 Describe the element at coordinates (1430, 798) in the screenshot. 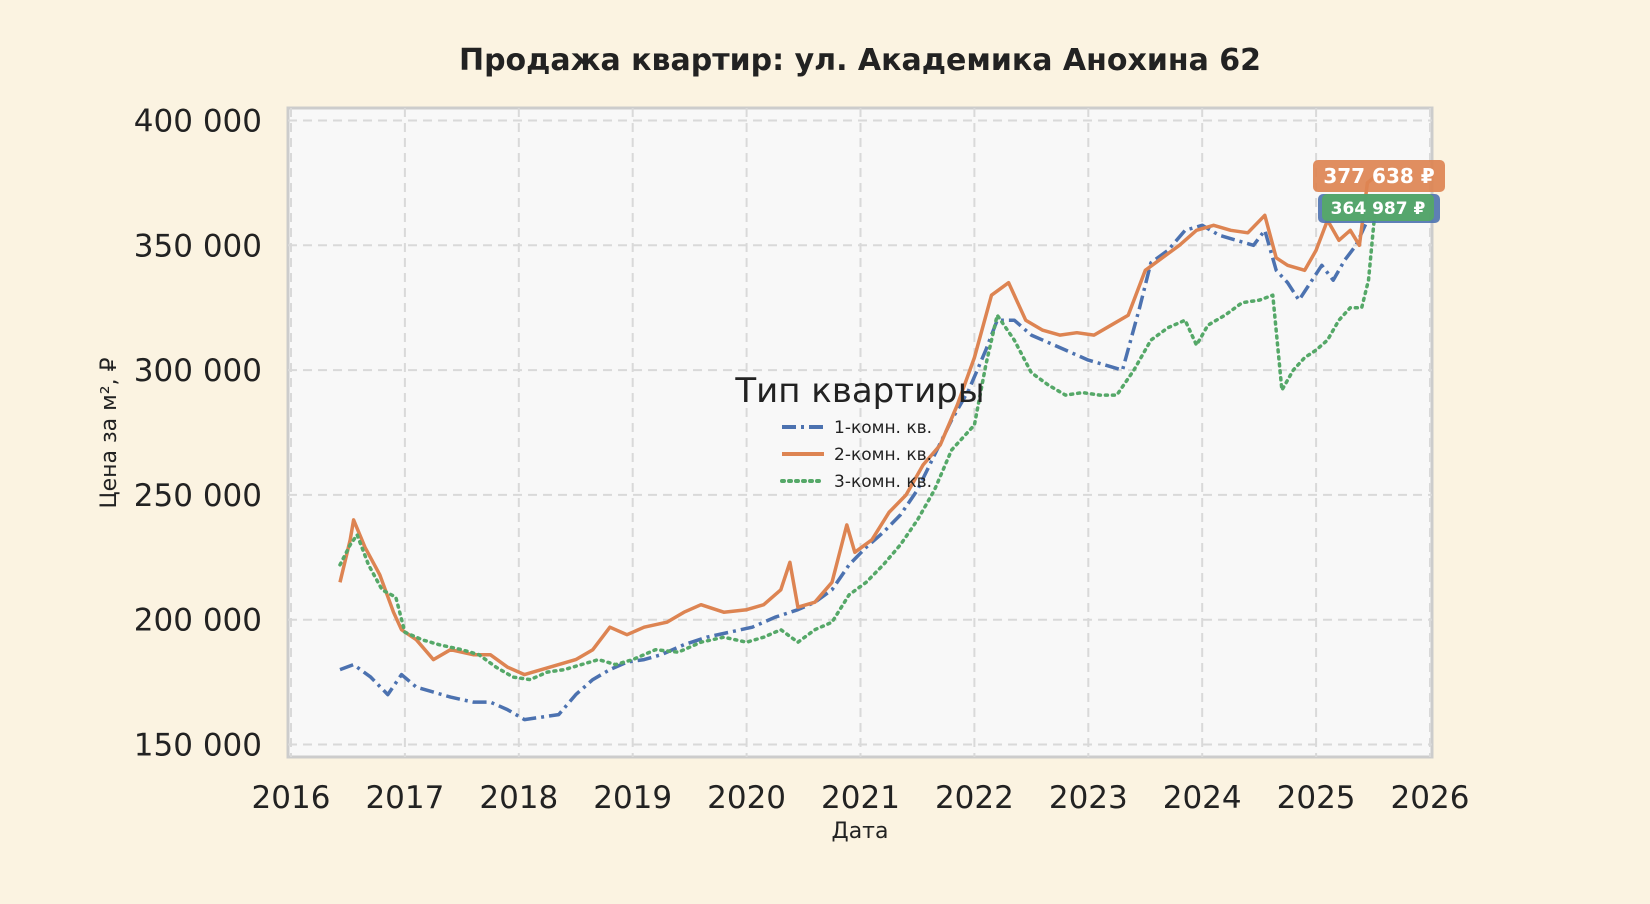

I see `x-tick-label: 2026` at that location.